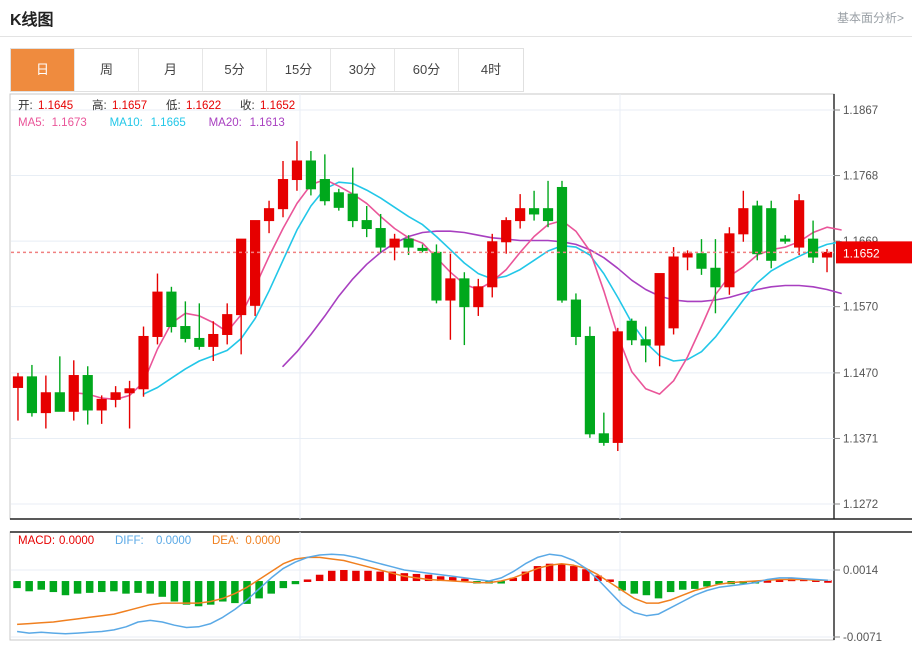  I want to click on macd-legend-label: MACD:, so click(36, 541).